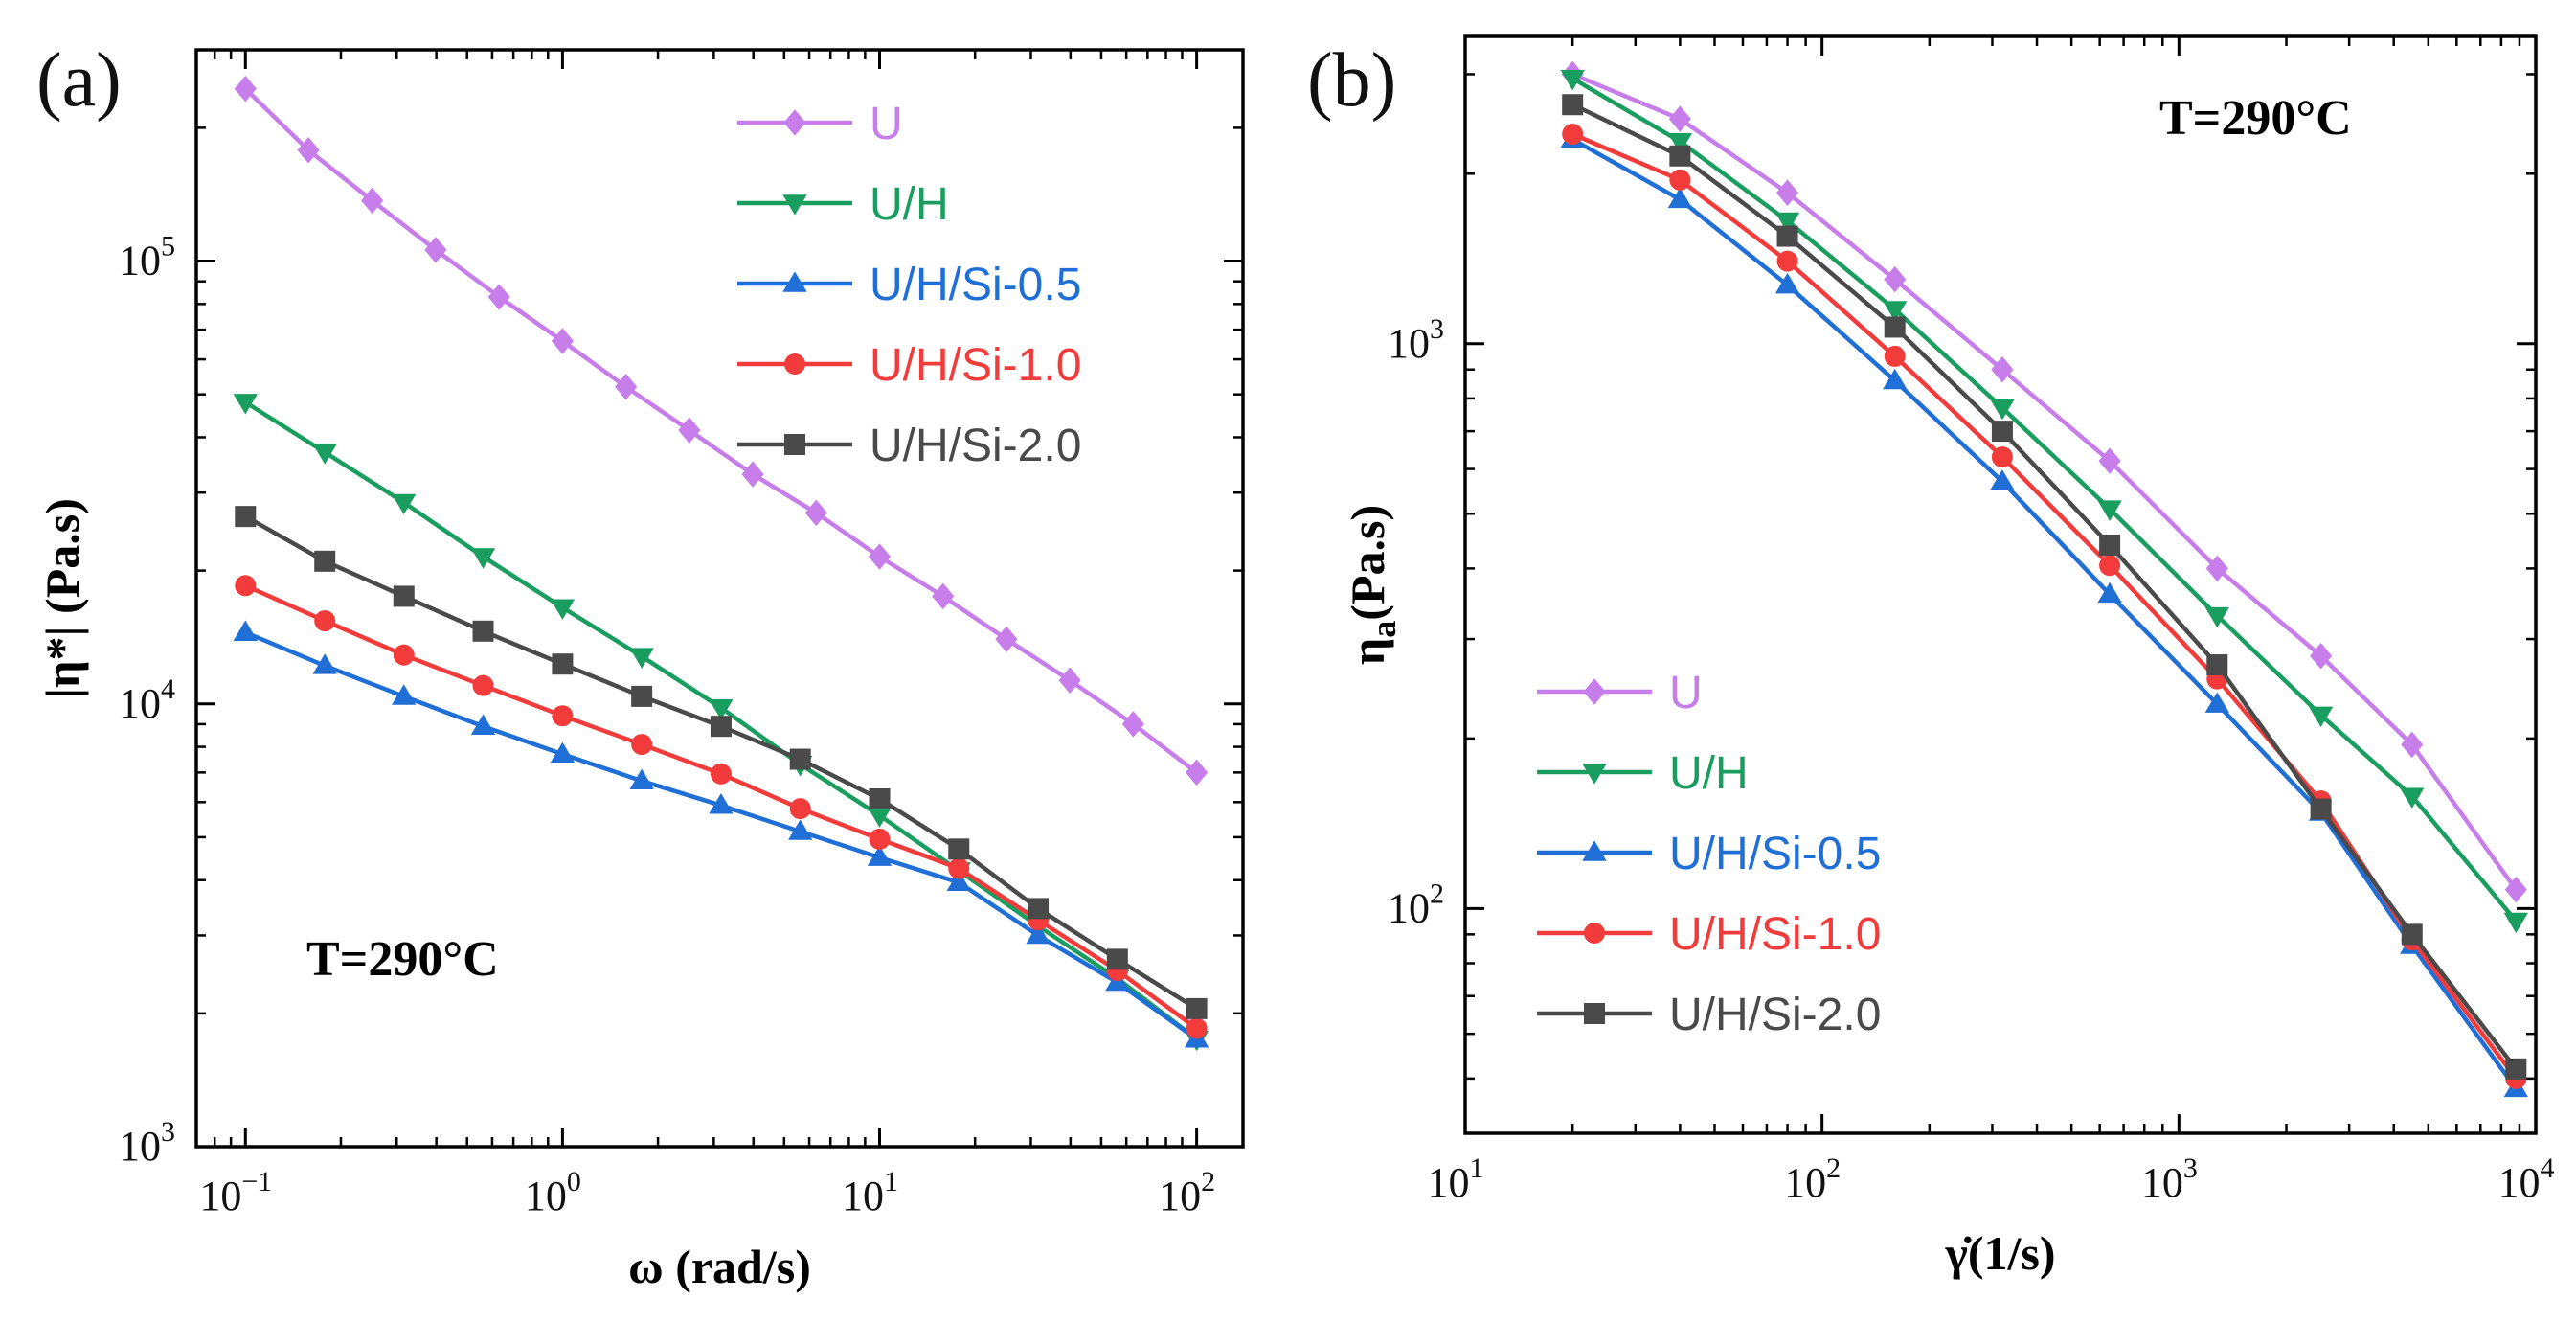 This screenshot has width=2576, height=1322. I want to click on legend-label: U/H/Si-2.0, so click(975, 446).